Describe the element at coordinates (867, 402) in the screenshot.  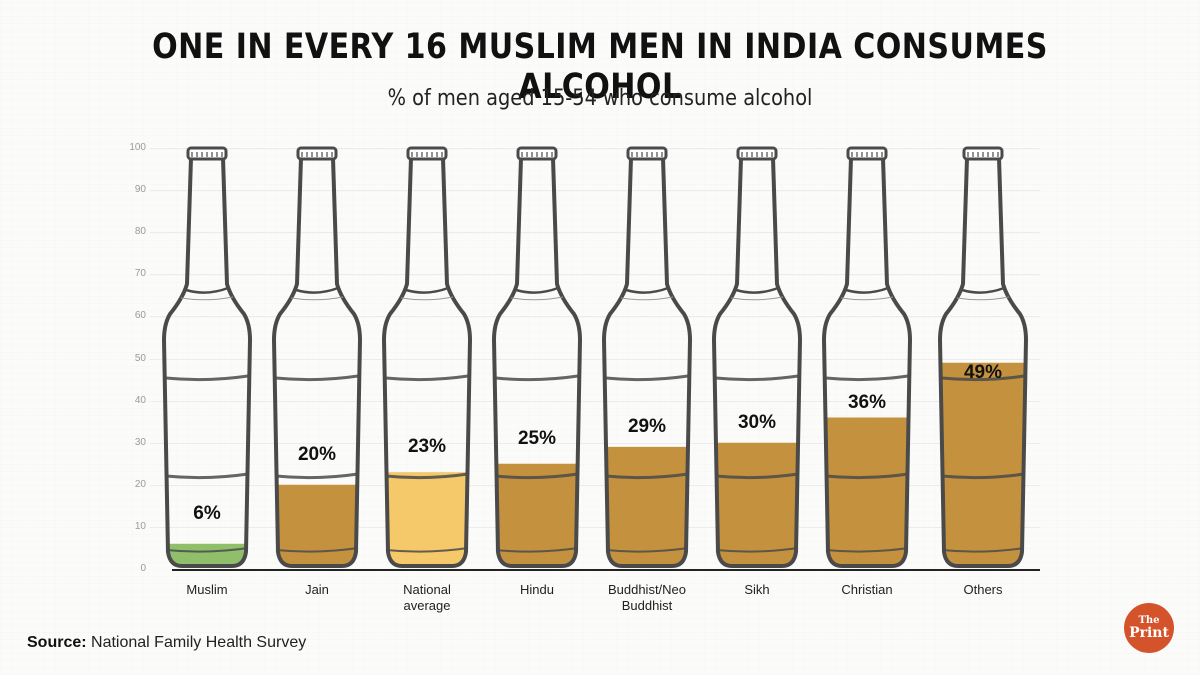
I see `value-label: 36%` at that location.